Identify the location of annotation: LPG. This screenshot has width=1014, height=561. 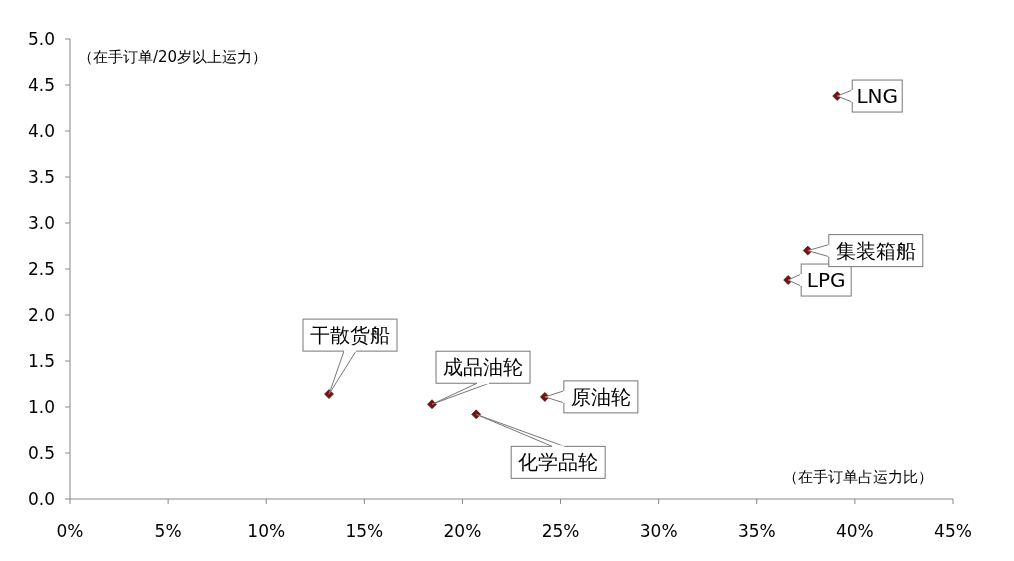
(826, 280).